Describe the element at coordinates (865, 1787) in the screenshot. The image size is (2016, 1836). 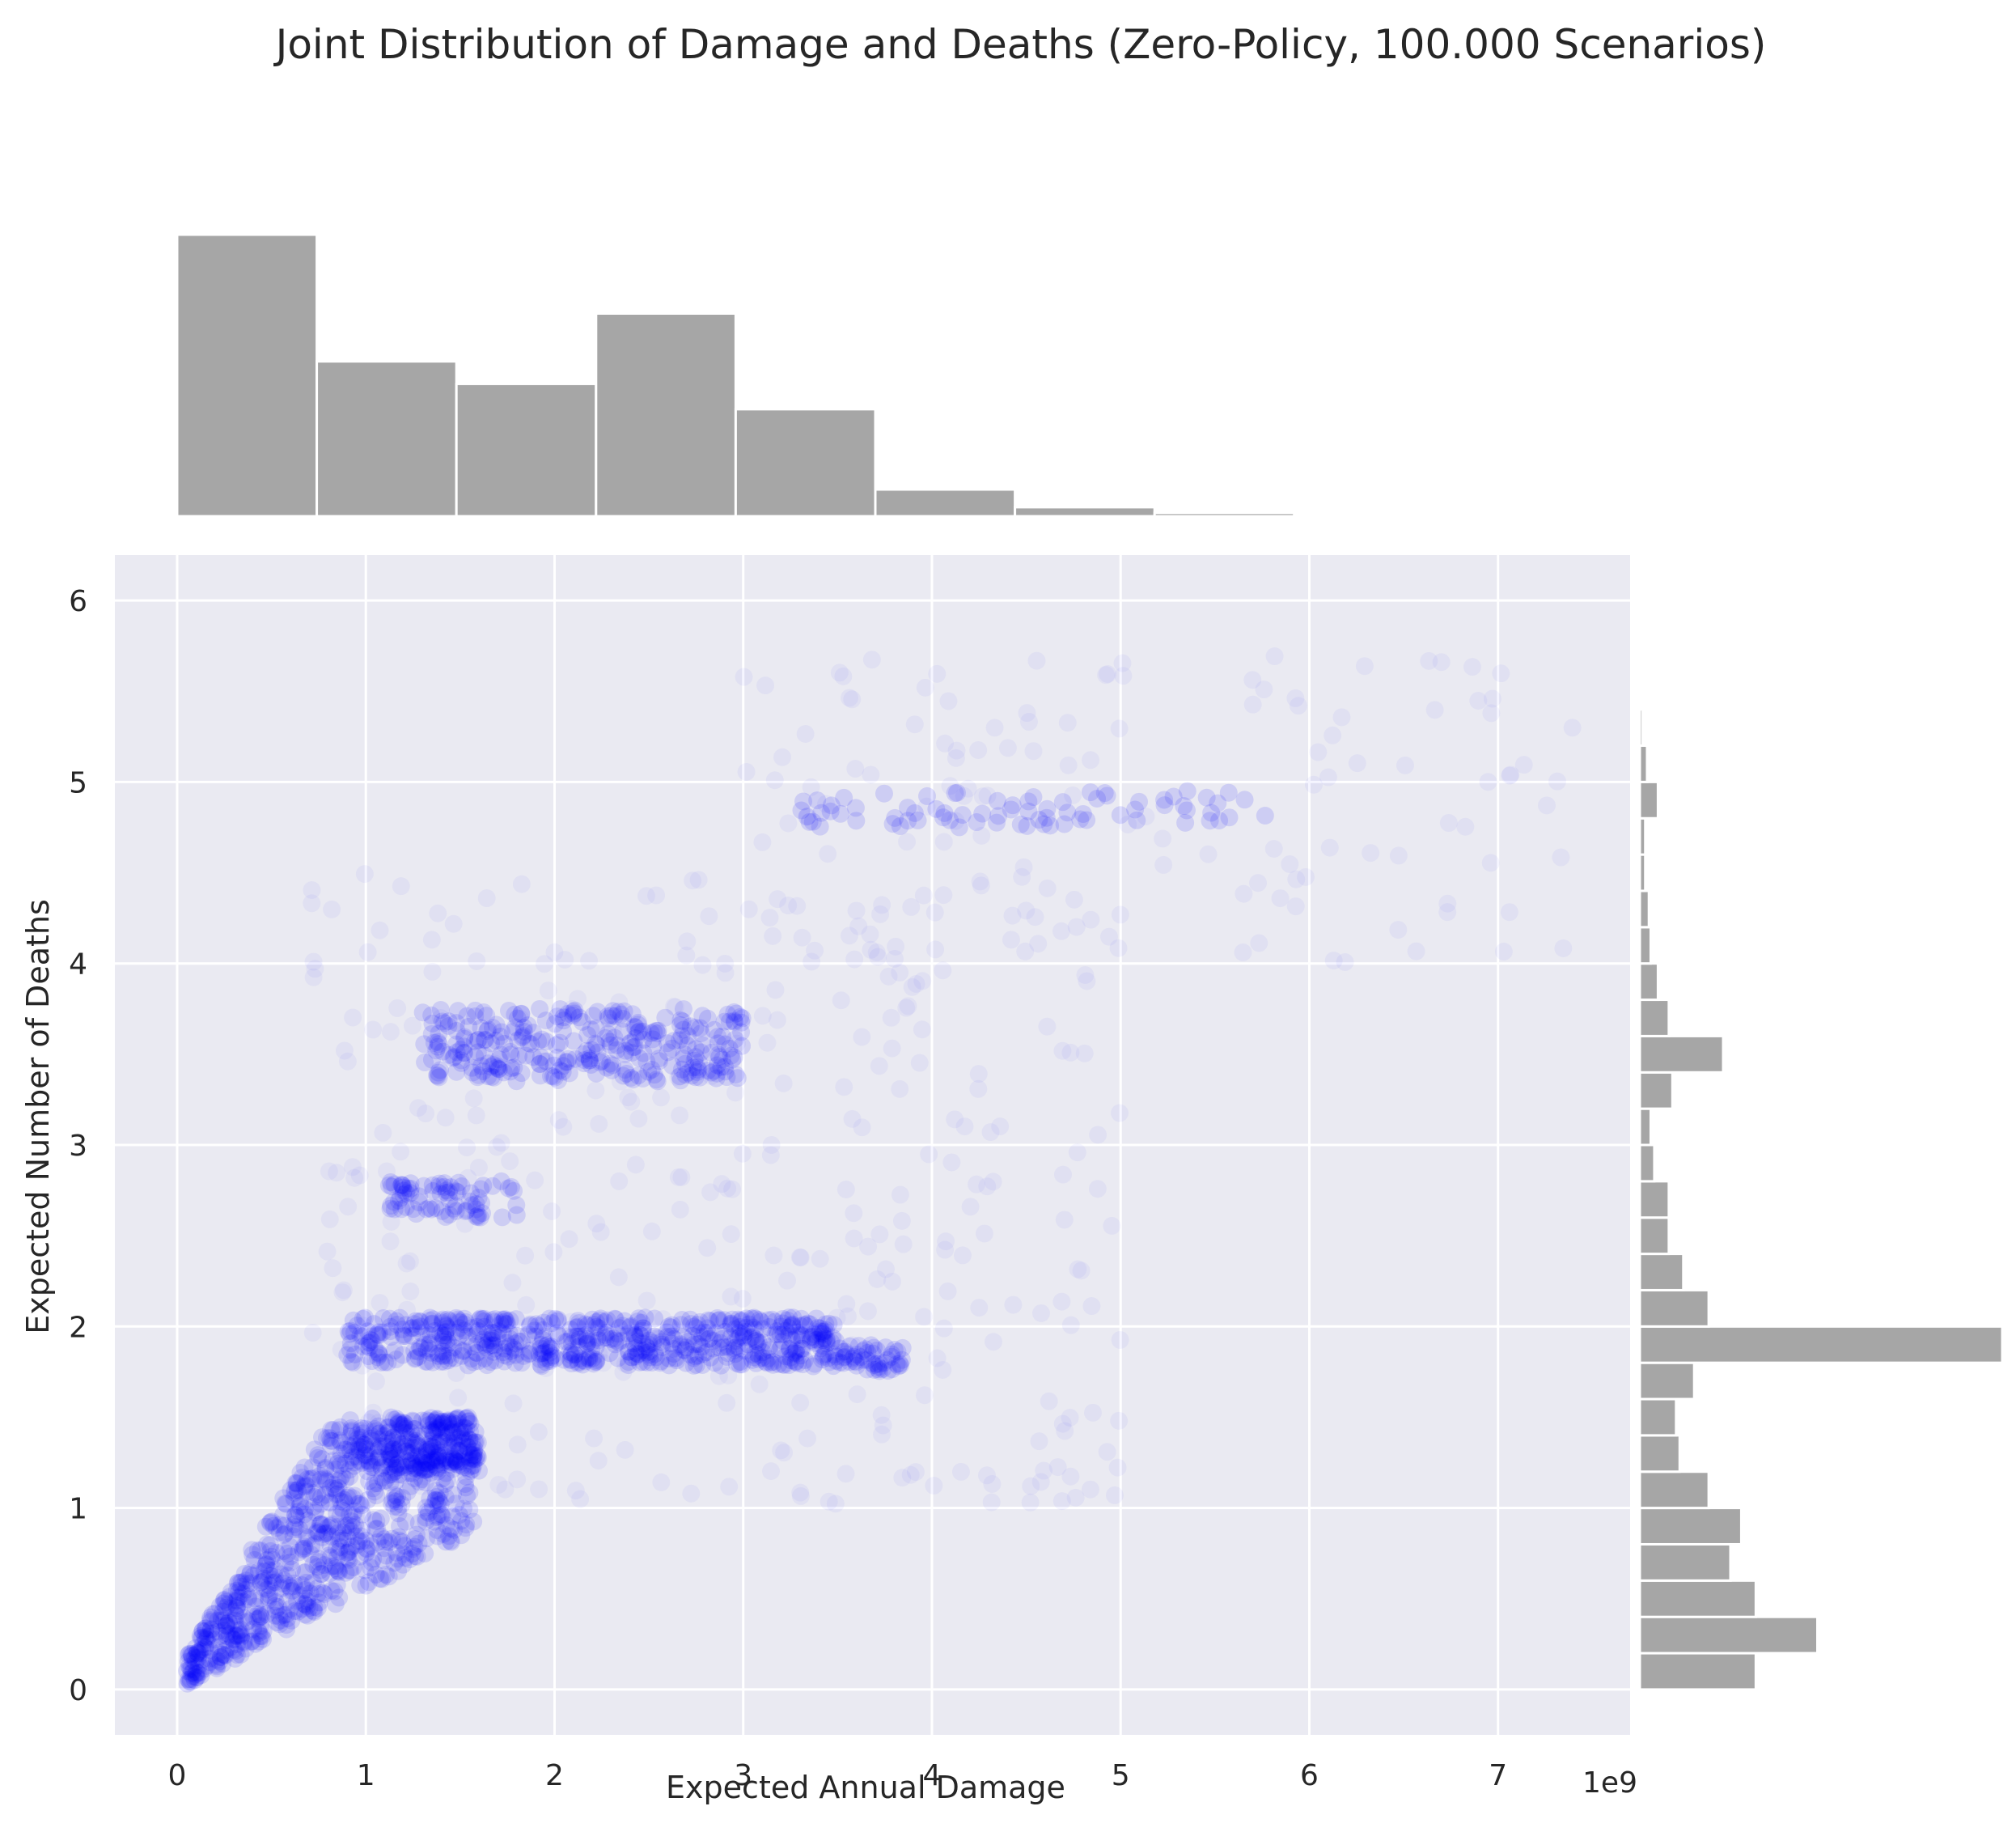
I see `x-axis-label: Expected Annual Damage` at that location.